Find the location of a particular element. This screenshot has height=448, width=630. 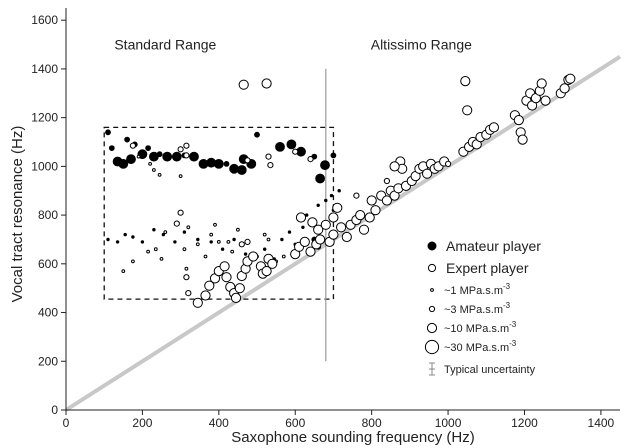

legend-amateur-label: Amateur player is located at coordinates (493, 246).